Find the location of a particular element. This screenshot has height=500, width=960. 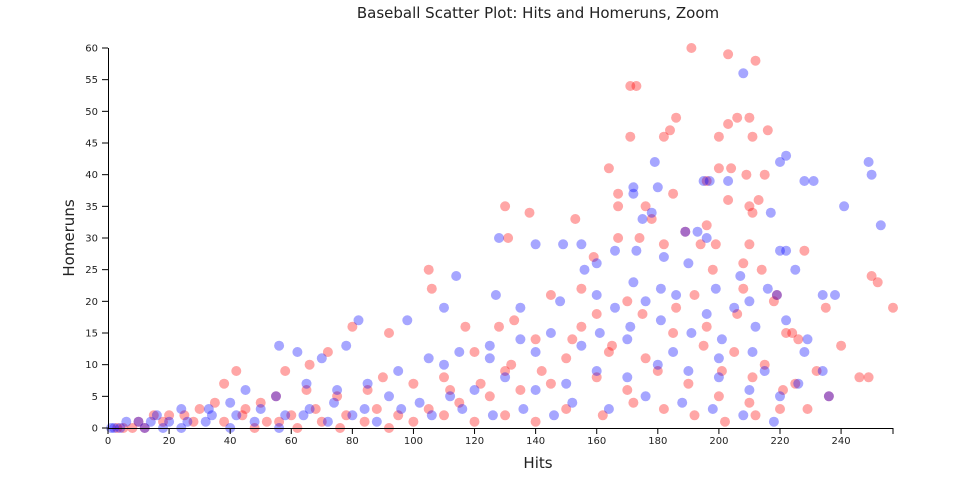

x-tick-label: 120 is located at coordinates (474, 441).